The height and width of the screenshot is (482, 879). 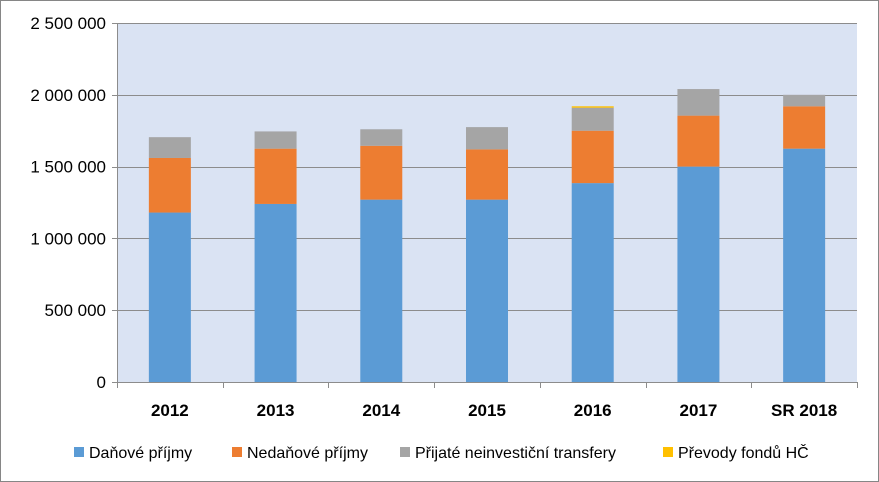 I want to click on legend-item: Převody fondů HČ, so click(x=736, y=452).